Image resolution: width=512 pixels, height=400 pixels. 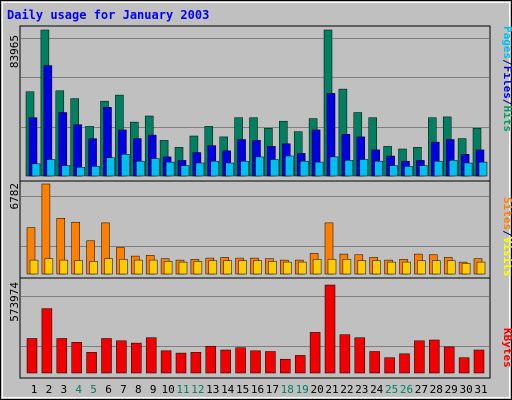 I want to click on legend-part-top-0: Pages, so click(x=506, y=42).